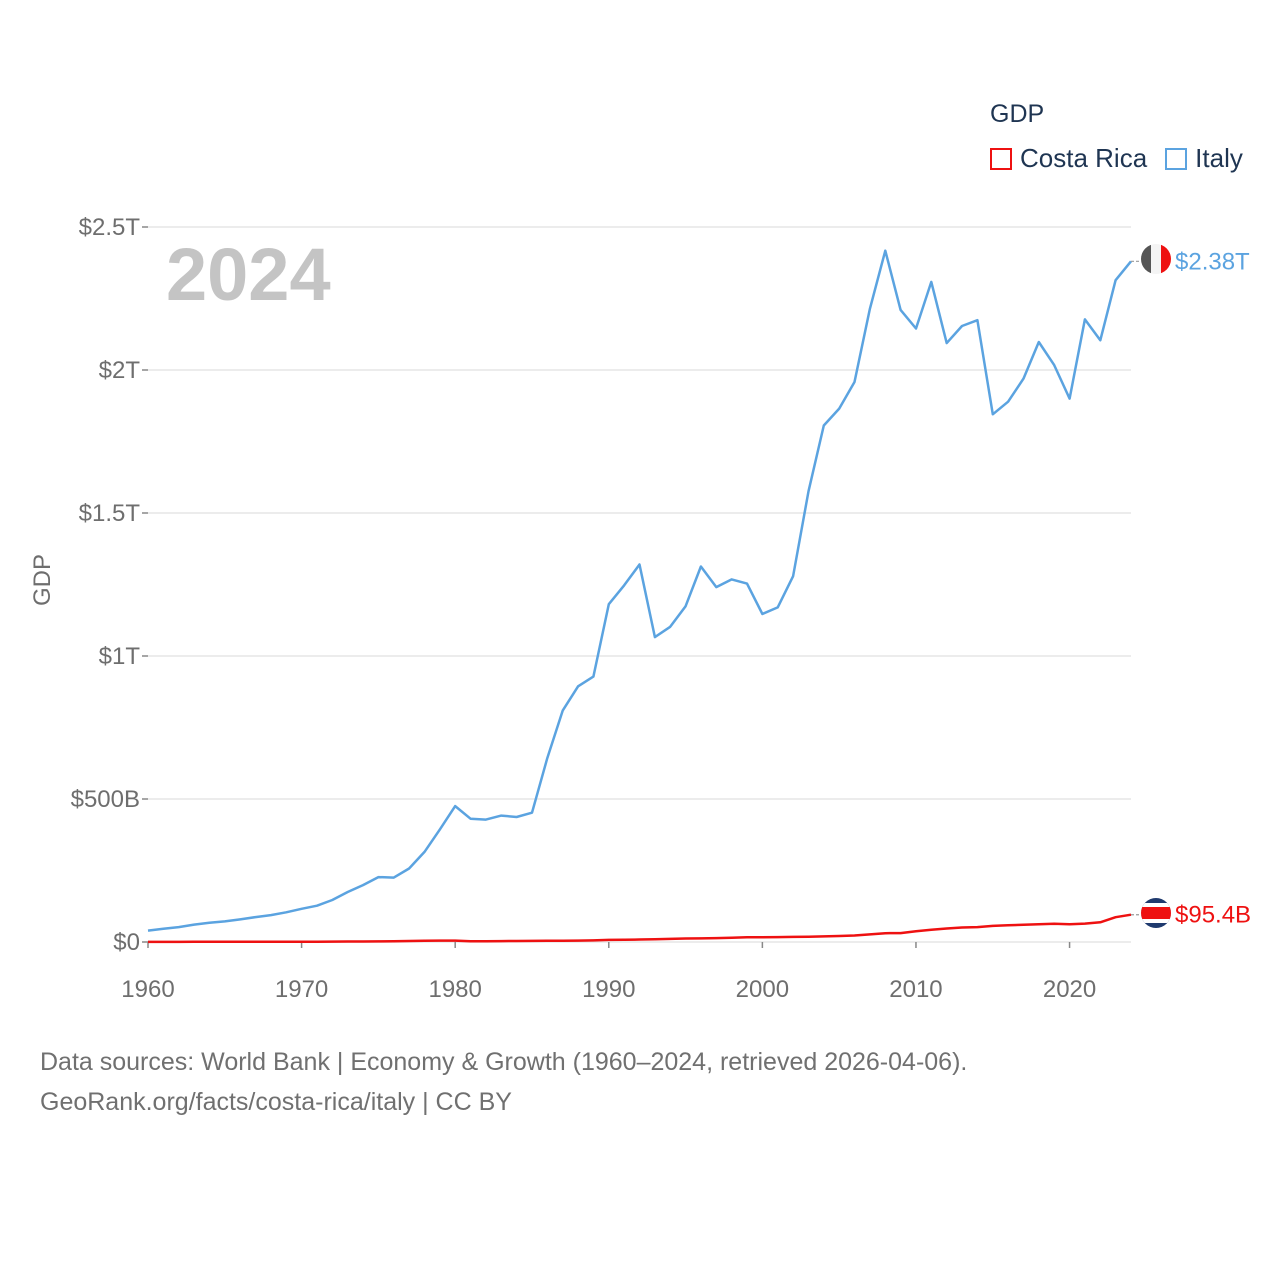 This screenshot has height=1280, width=1280. I want to click on legend-swatch-costa-rica, so click(1001, 158).